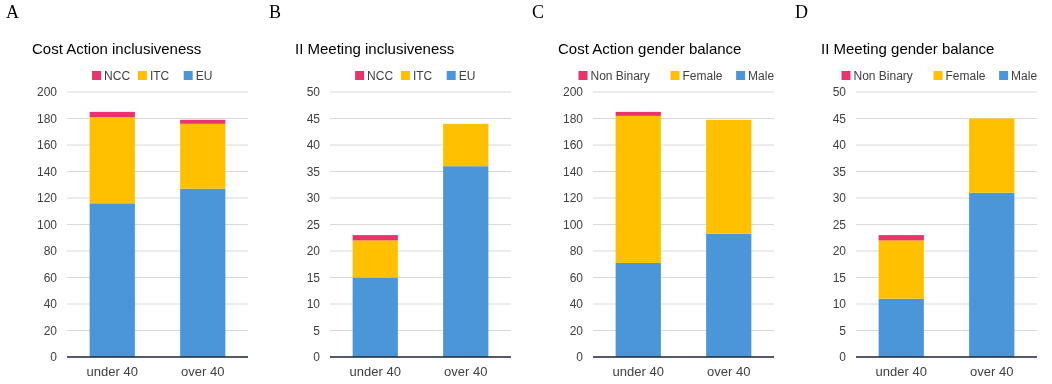 This screenshot has height=384, width=1052. Describe the element at coordinates (908, 48) in the screenshot. I see `chart-title: II Meeting gender balance` at that location.